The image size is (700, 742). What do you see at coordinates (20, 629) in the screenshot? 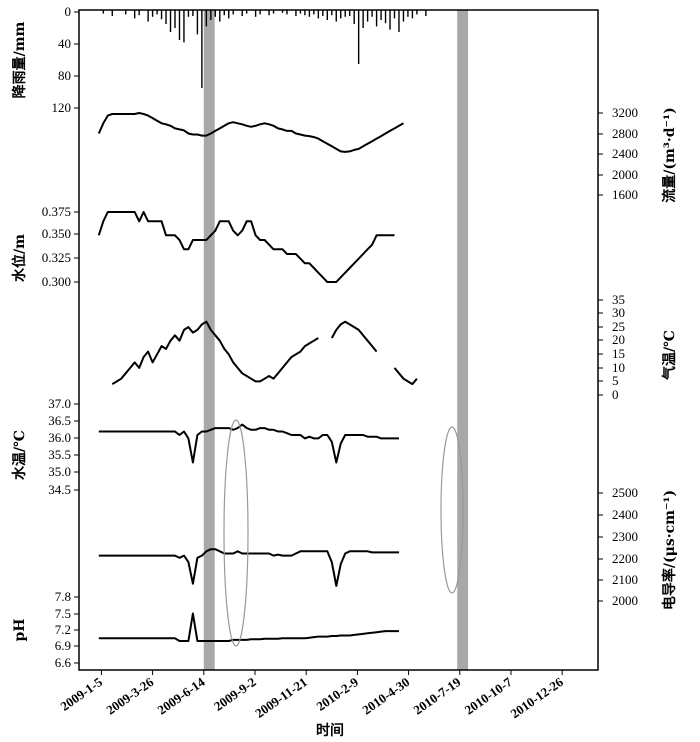
I see `ph-axis-title: pH` at bounding box center [20, 629].